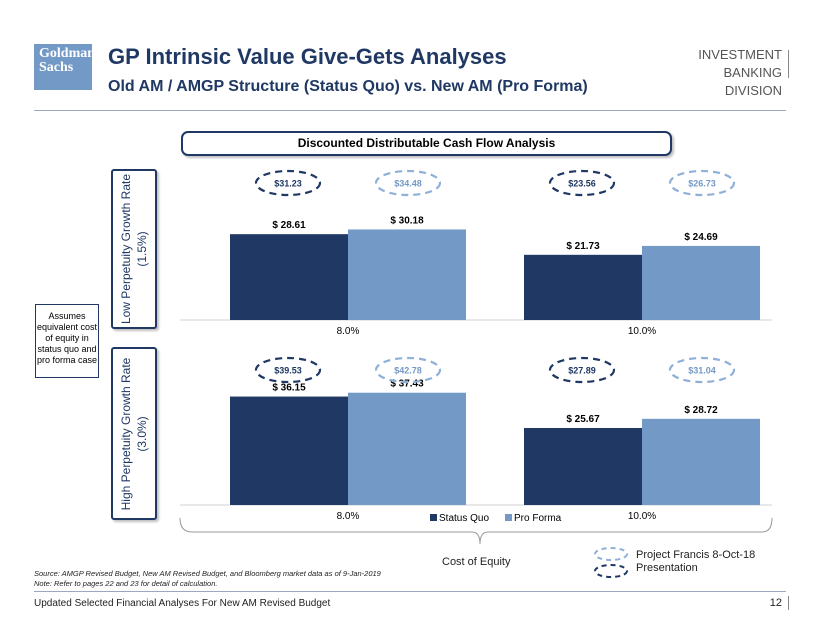 Image resolution: width=822 pixels, height=635 pixels. I want to click on legend-status-quo-label: Status Quo, so click(464, 518).